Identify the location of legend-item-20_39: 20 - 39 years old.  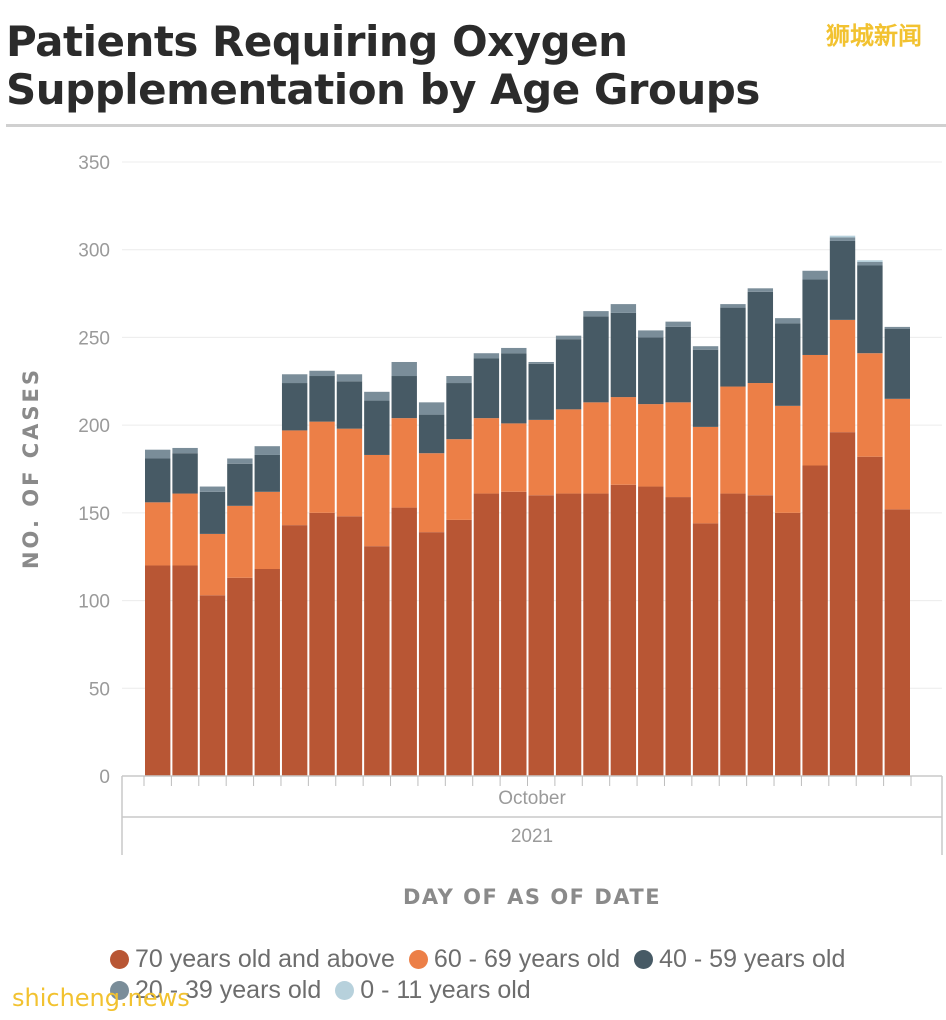
(215, 990).